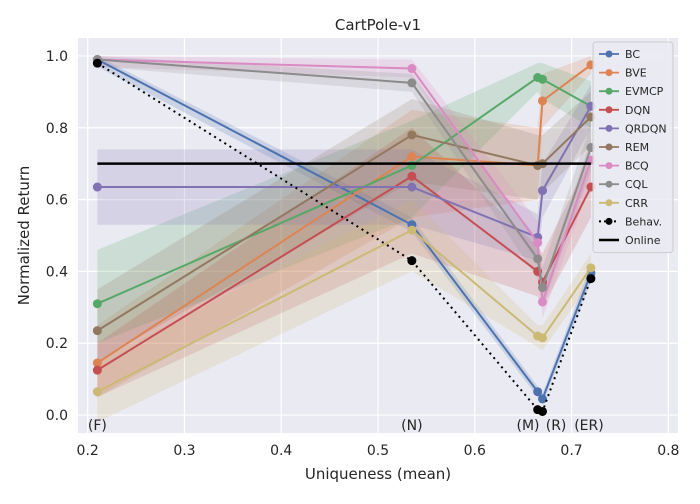 Image resolution: width=700 pixels, height=504 pixels. Describe the element at coordinates (378, 25) in the screenshot. I see `chart-title: CartPole-v1` at that location.